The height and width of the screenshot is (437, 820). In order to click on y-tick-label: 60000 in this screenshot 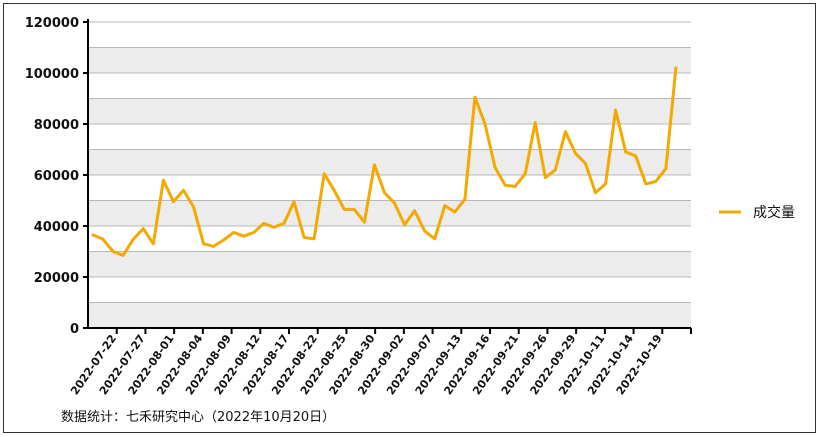, I will do `click(56, 176)`.